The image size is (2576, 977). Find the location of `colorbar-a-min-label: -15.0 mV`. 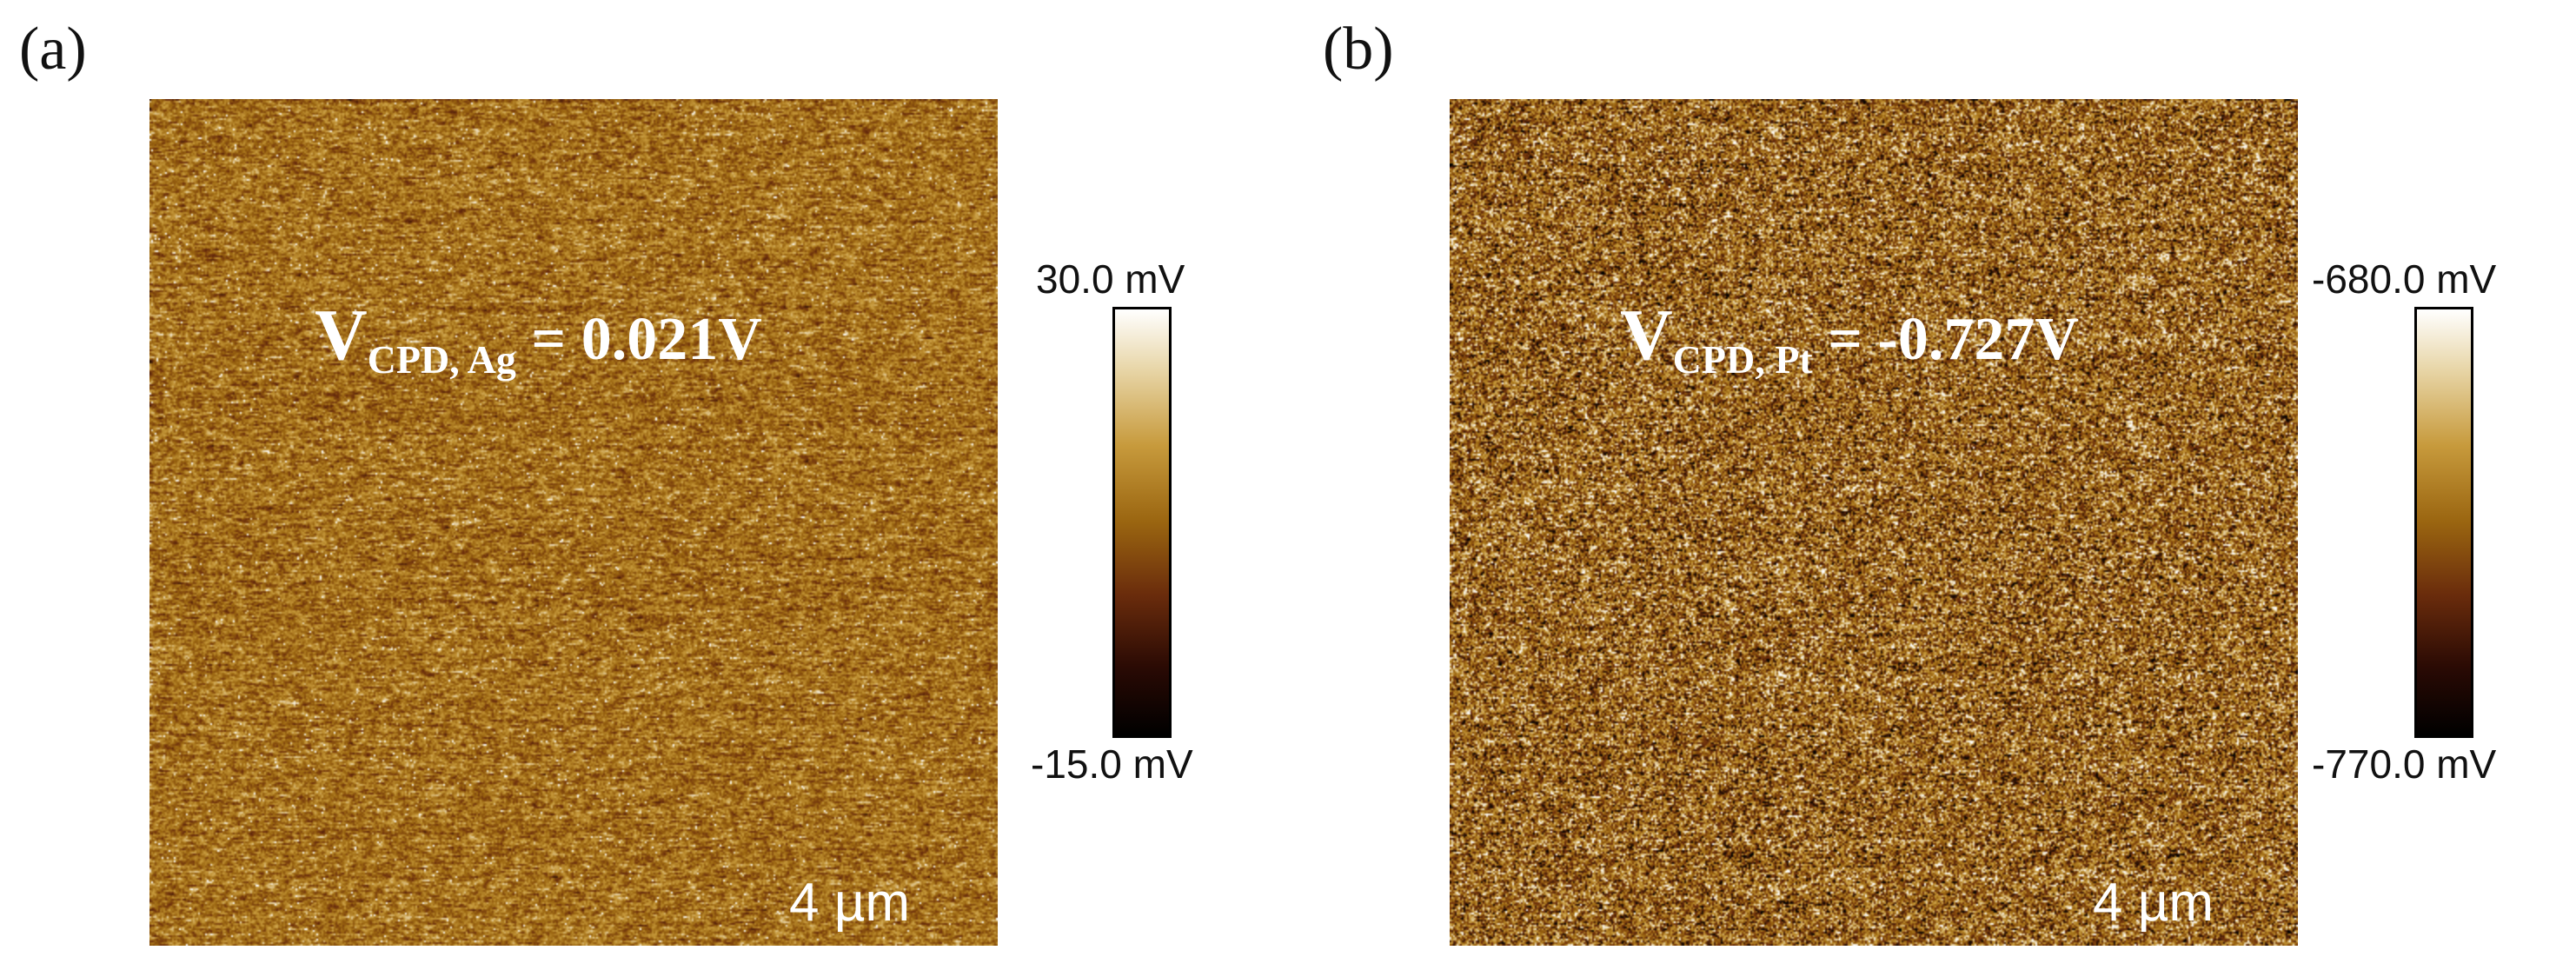

colorbar-a-min-label: -15.0 mV is located at coordinates (1112, 764).